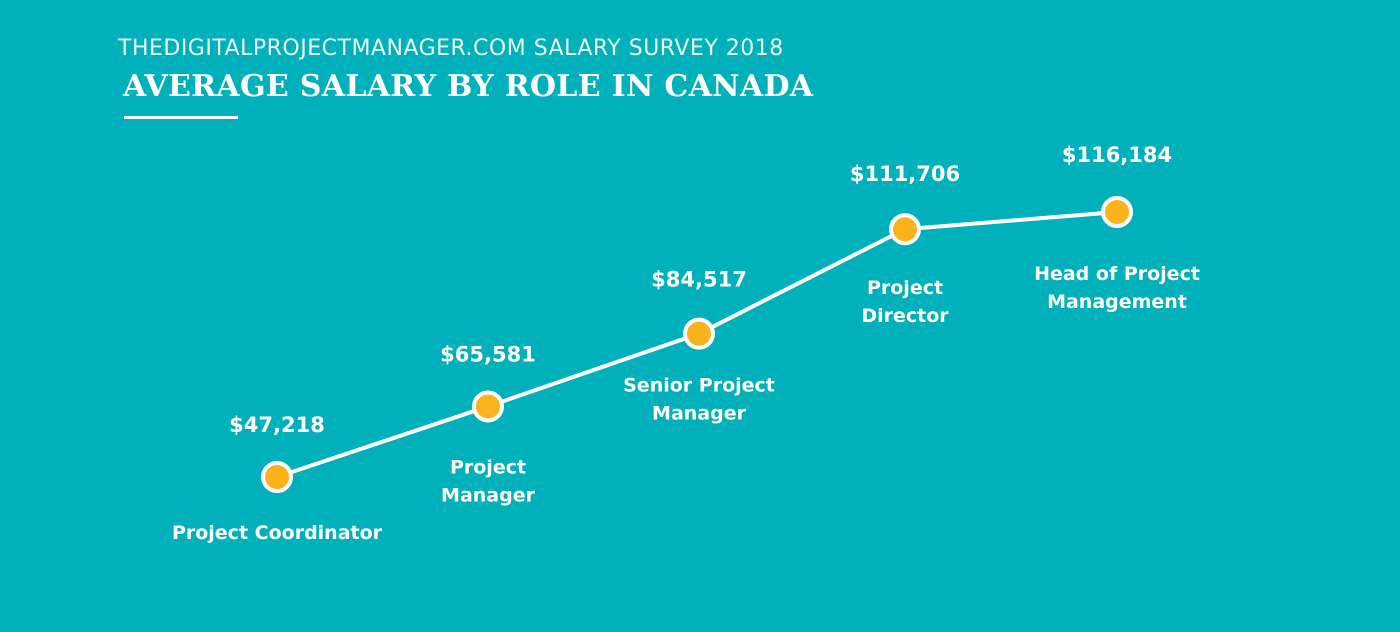 The width and height of the screenshot is (1400, 632). I want to click on data-value-label: $65,581, so click(488, 354).